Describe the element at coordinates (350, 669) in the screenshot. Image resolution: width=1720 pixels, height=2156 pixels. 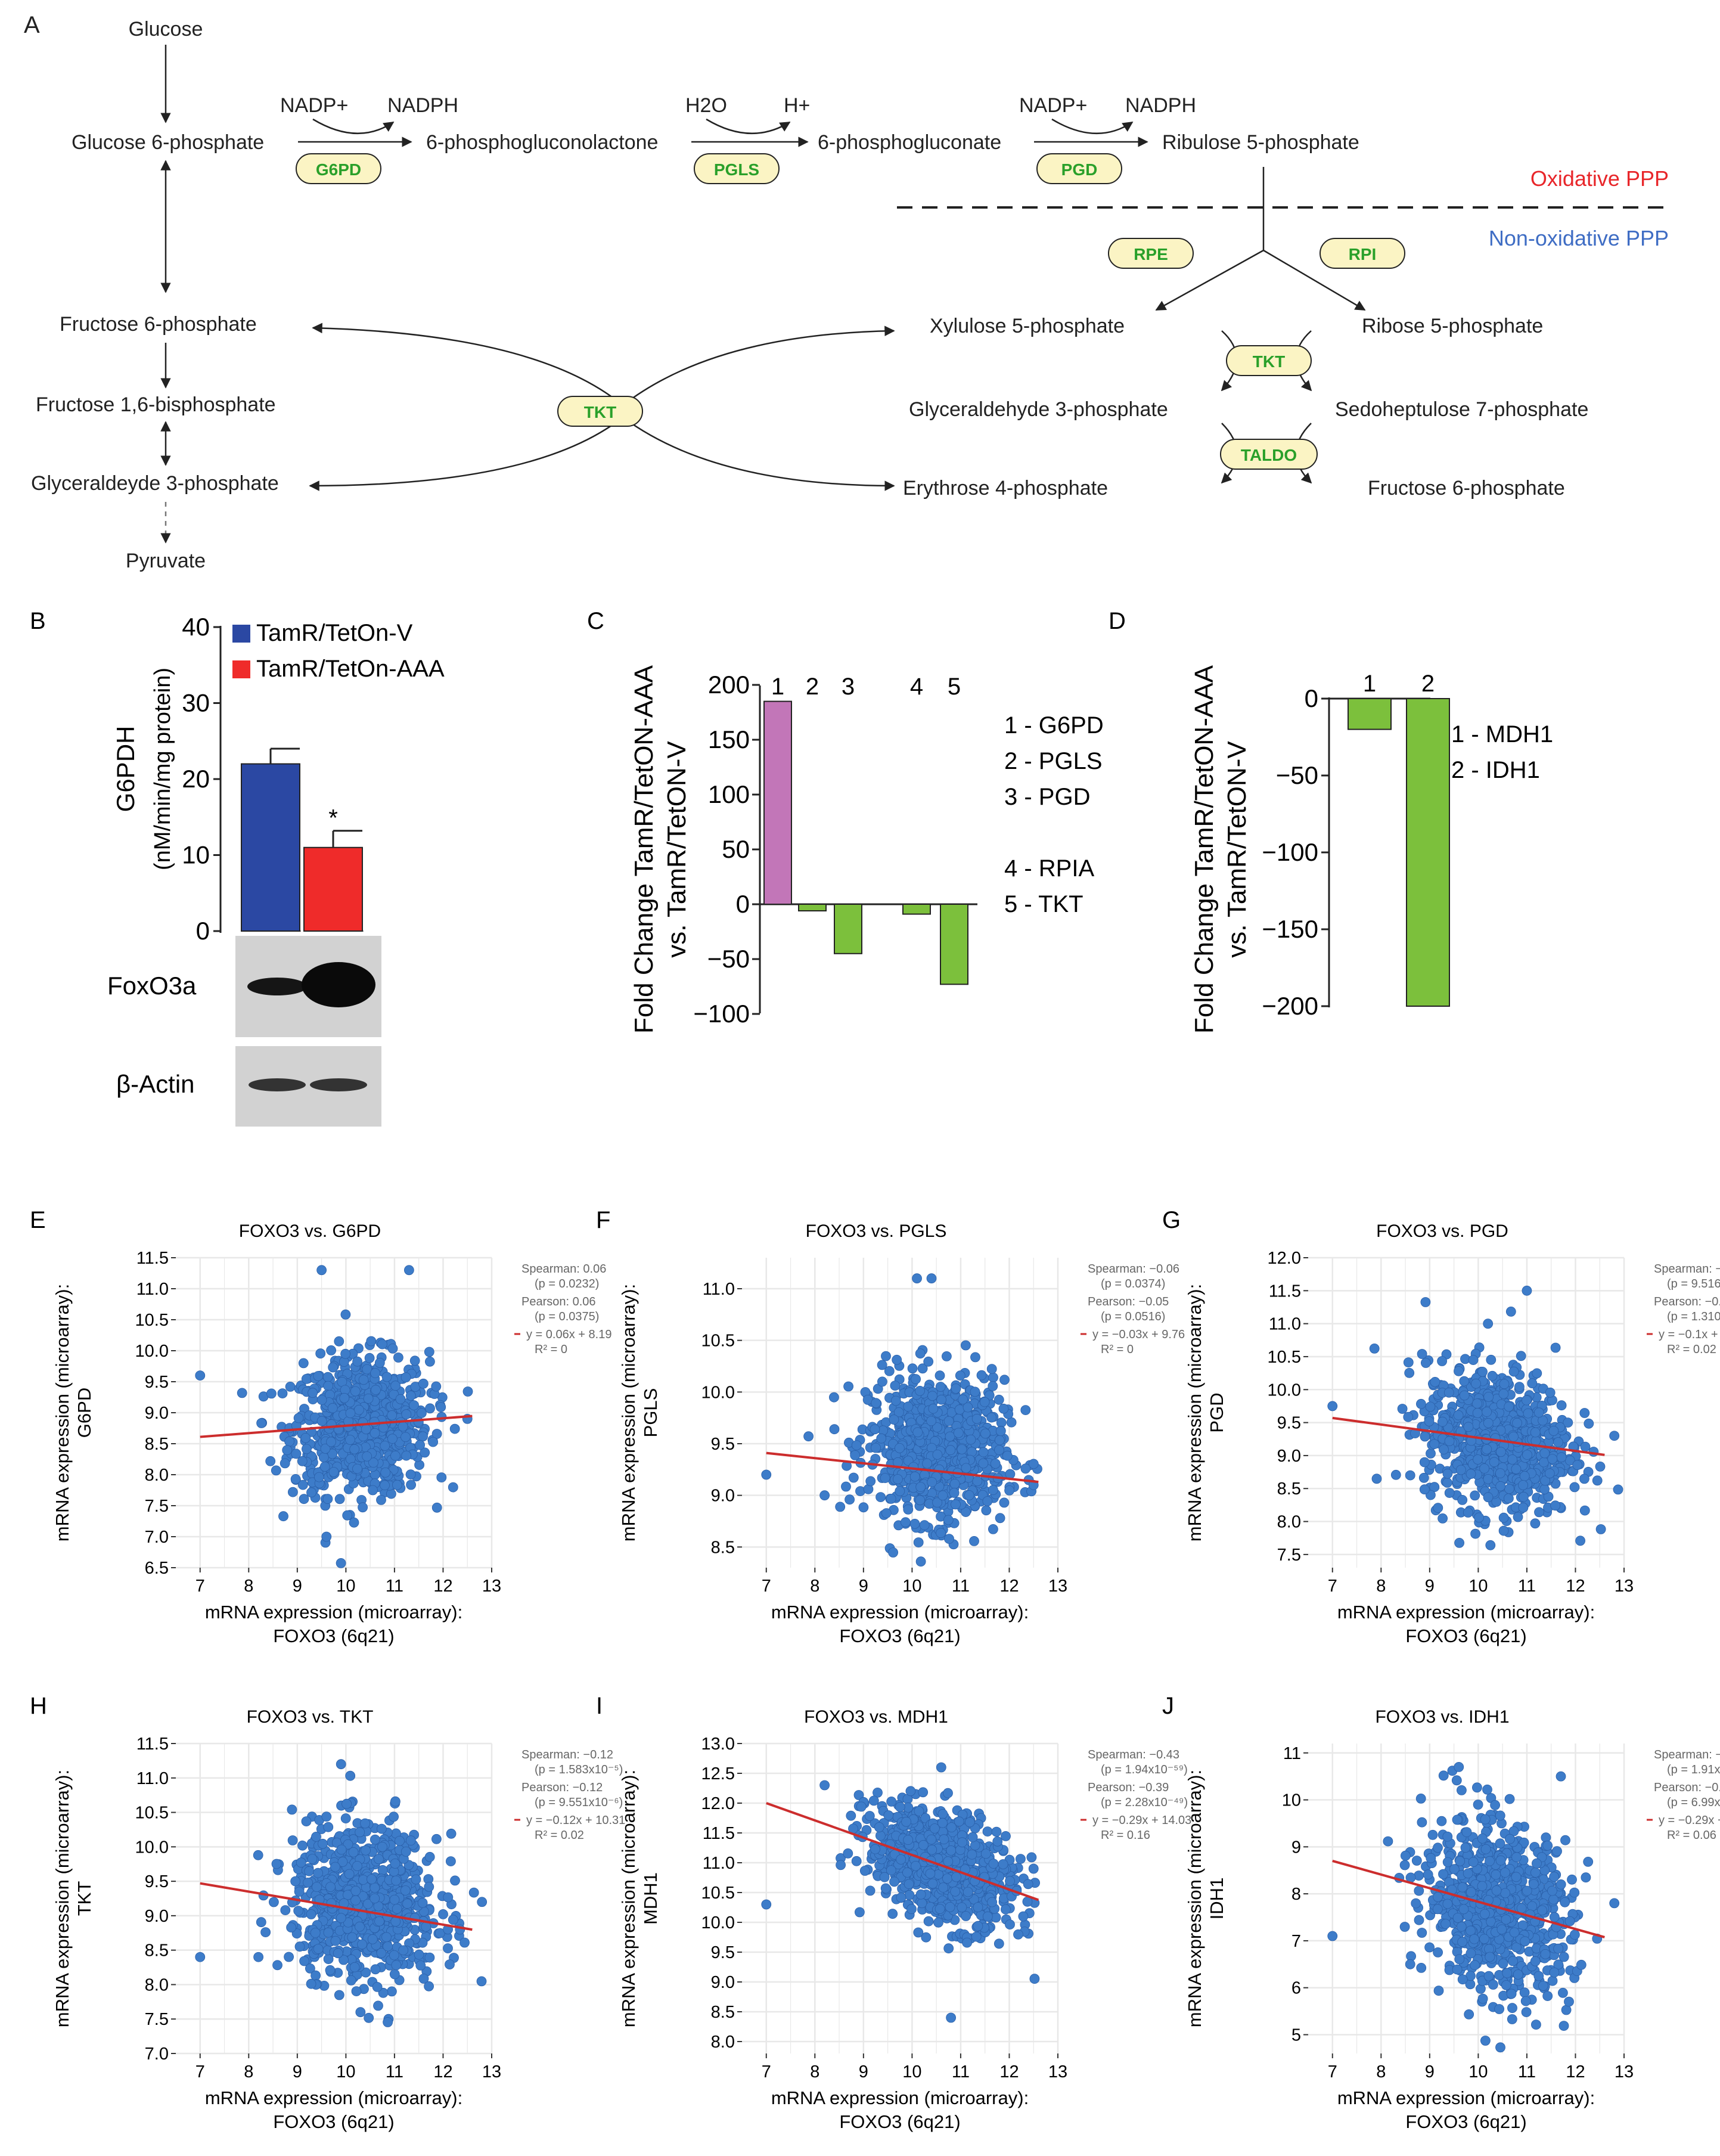
I see `panel-b-legend-aaa: TamR/TetOn-AAA` at that location.